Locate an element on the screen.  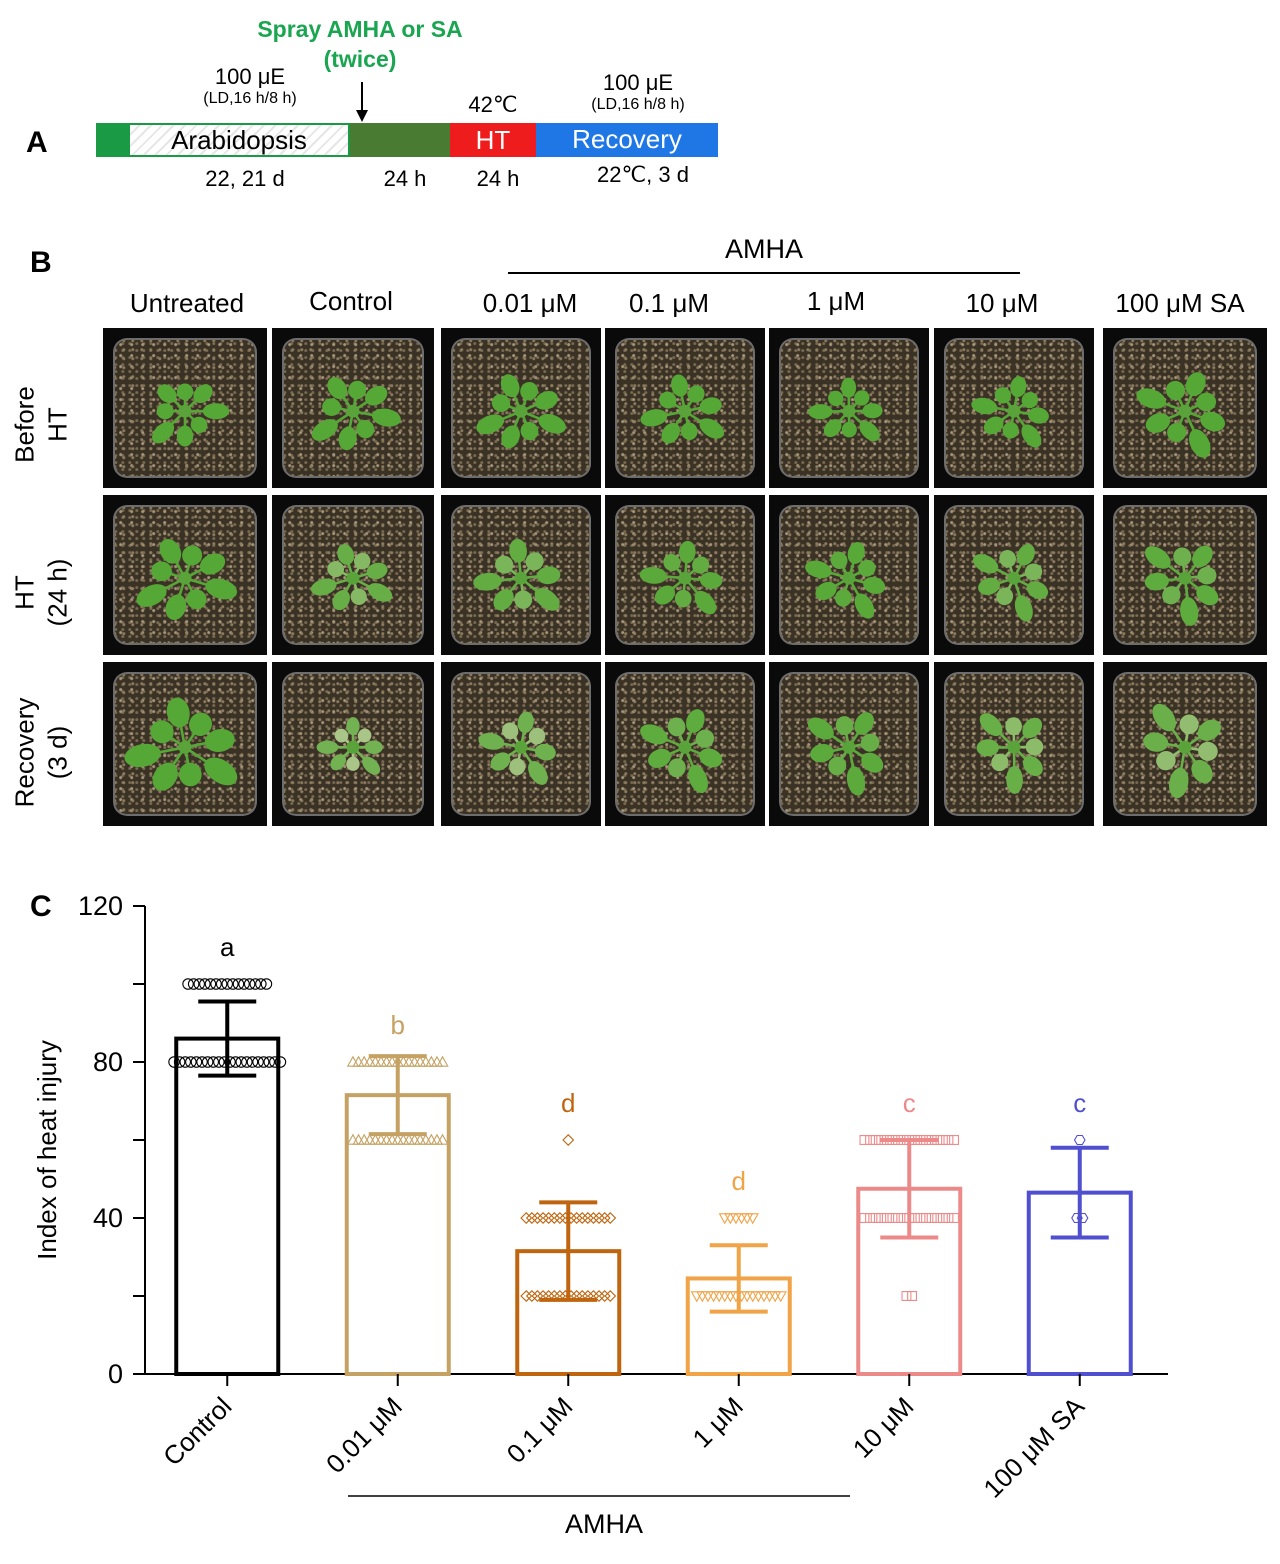
panel-a-letter: A is located at coordinates (37, 142).